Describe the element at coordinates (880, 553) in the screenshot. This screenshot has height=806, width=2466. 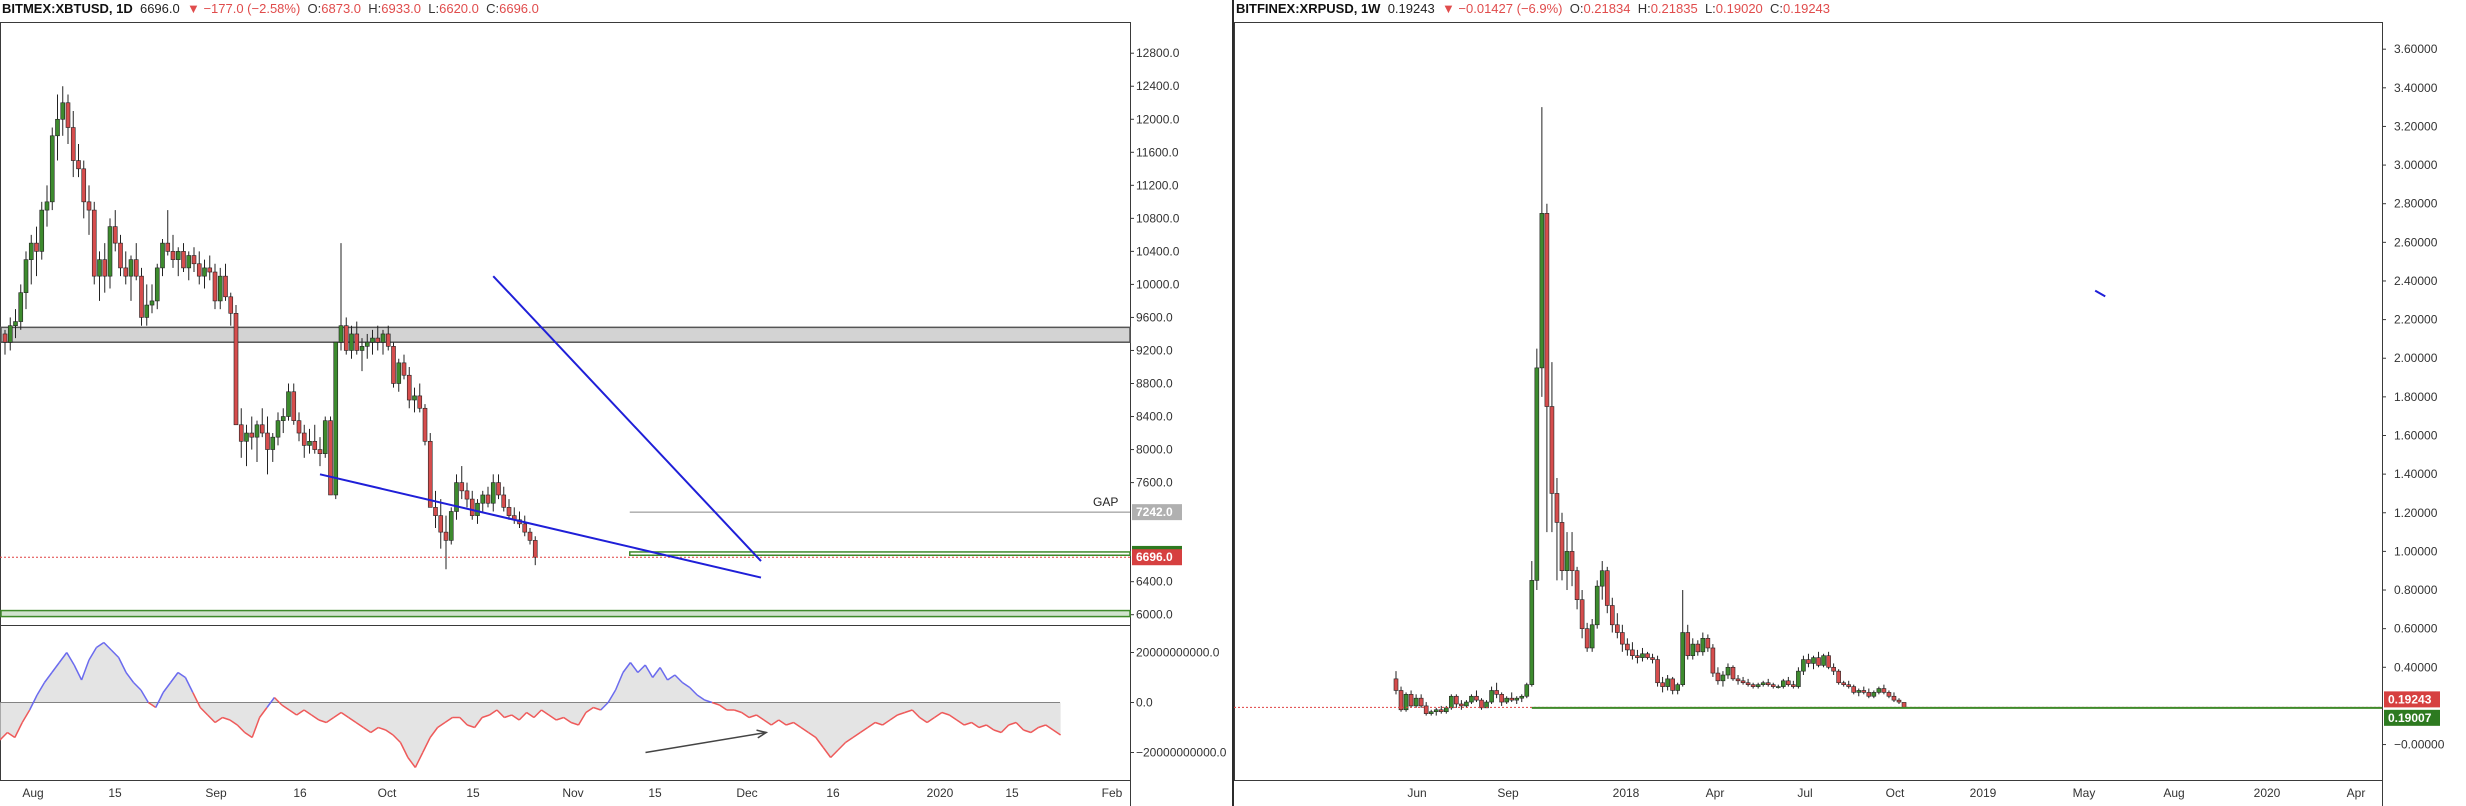
I see `support-box` at that location.